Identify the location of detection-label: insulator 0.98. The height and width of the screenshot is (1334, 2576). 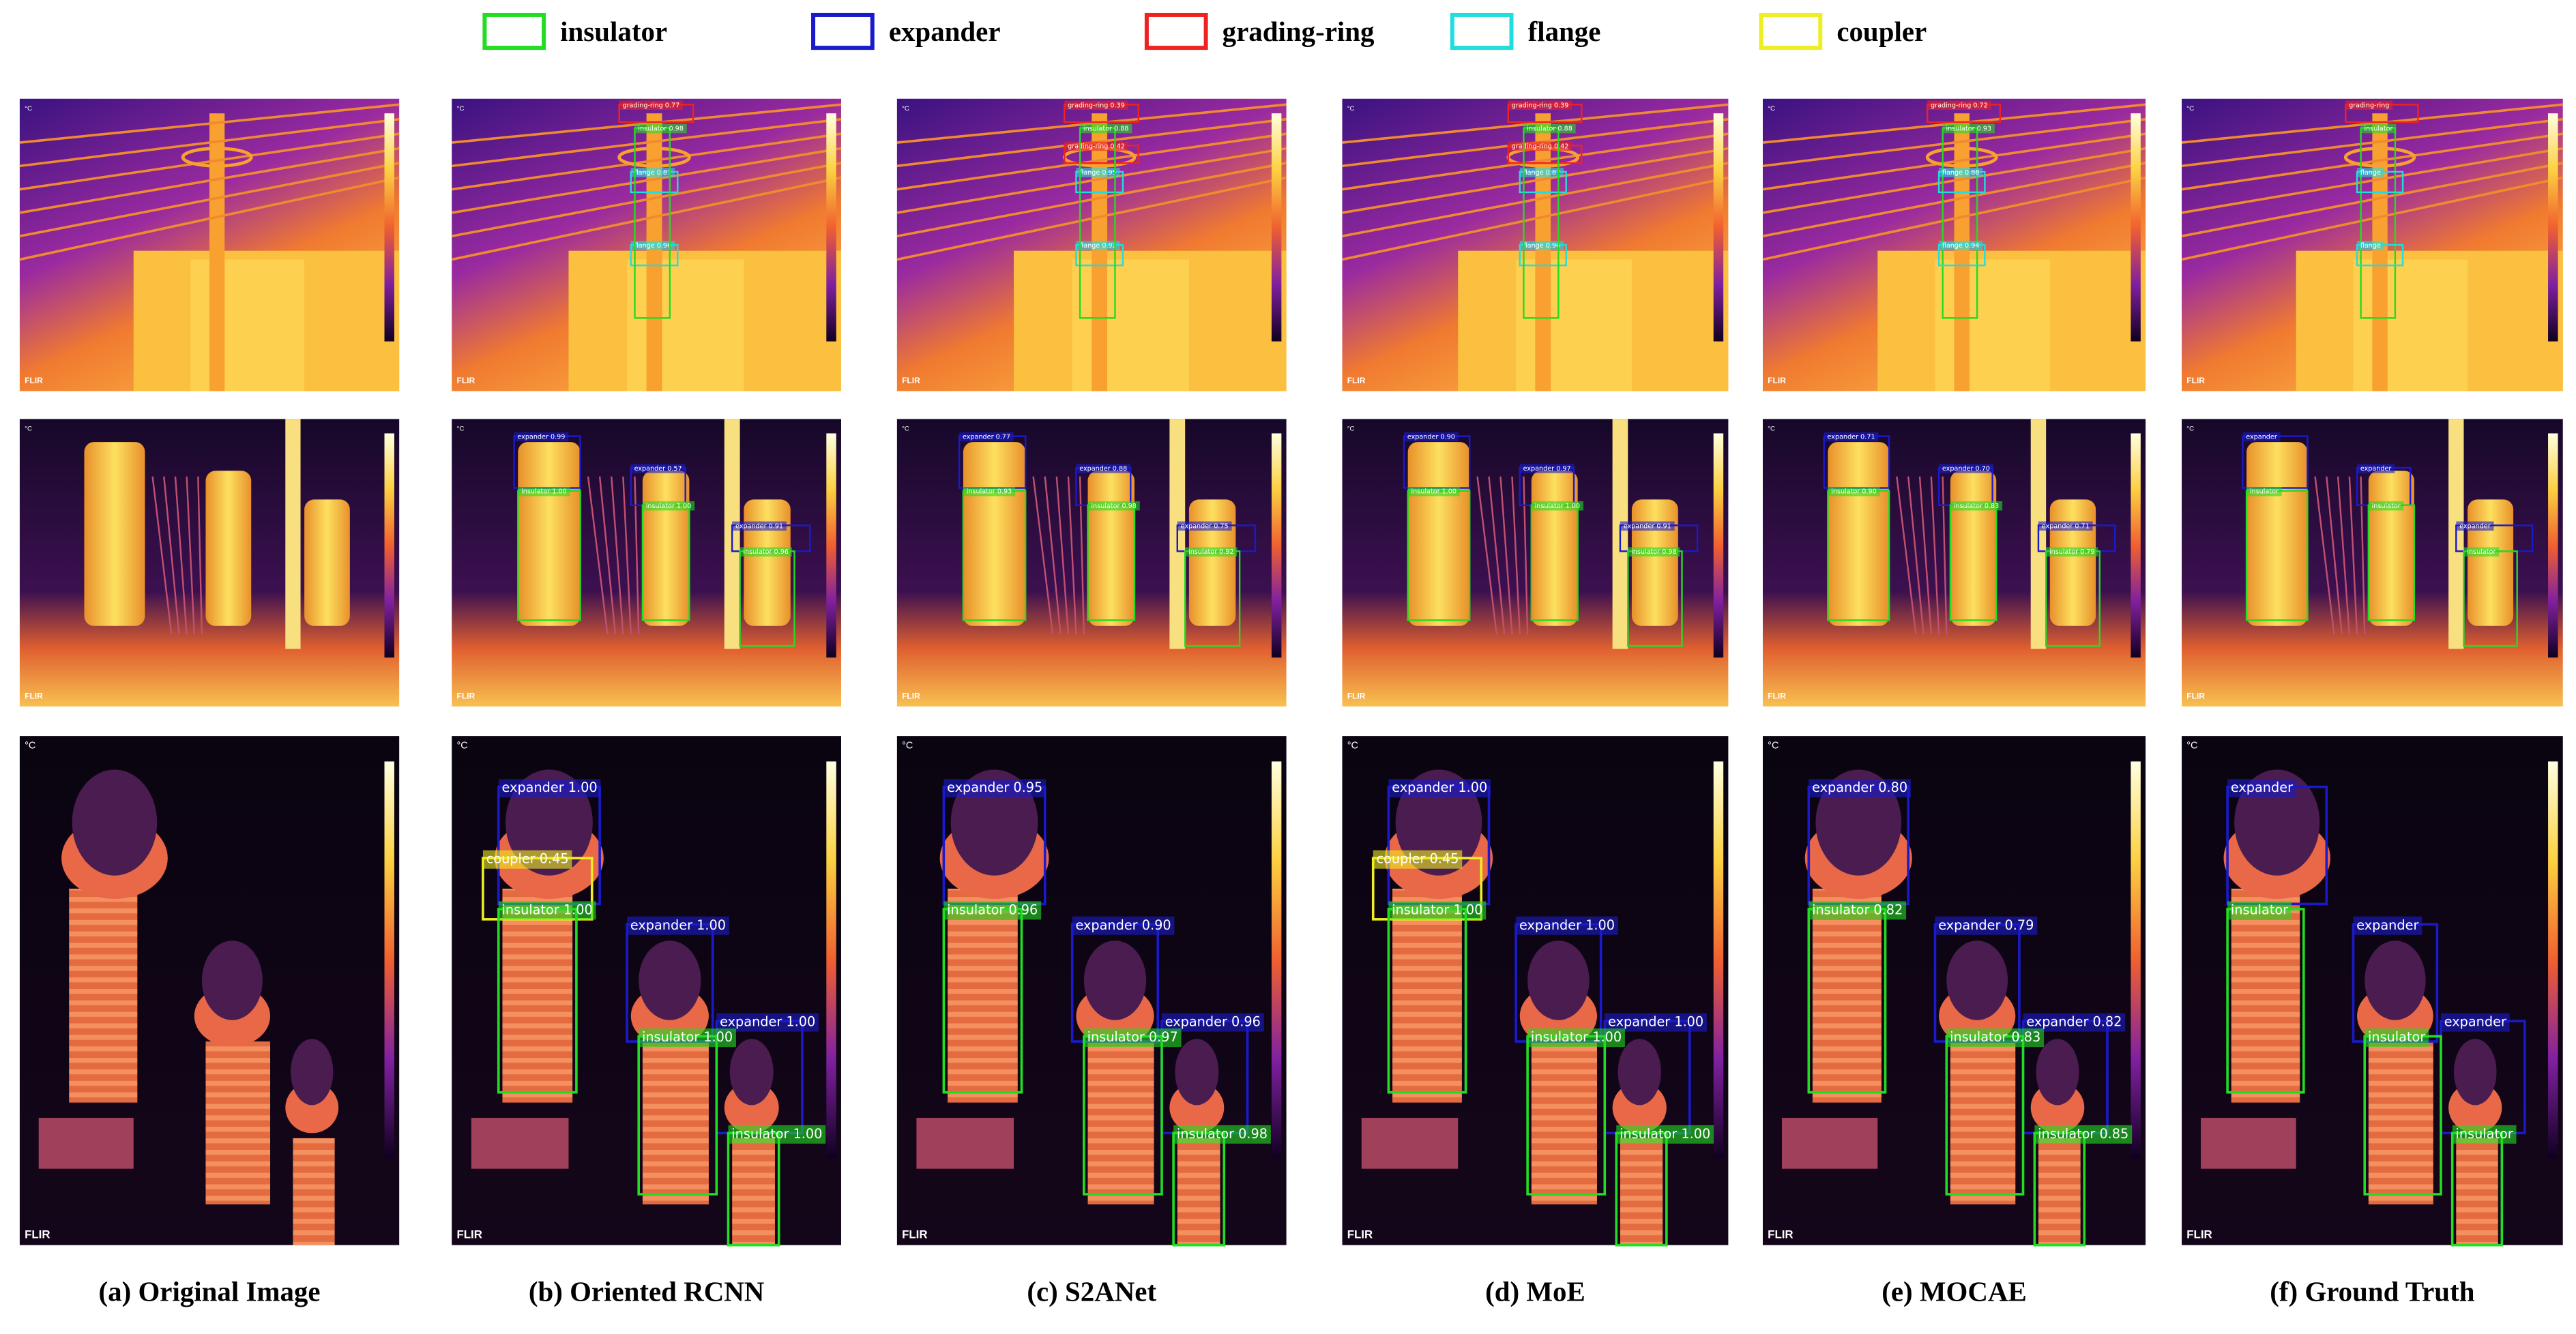
(1654, 552).